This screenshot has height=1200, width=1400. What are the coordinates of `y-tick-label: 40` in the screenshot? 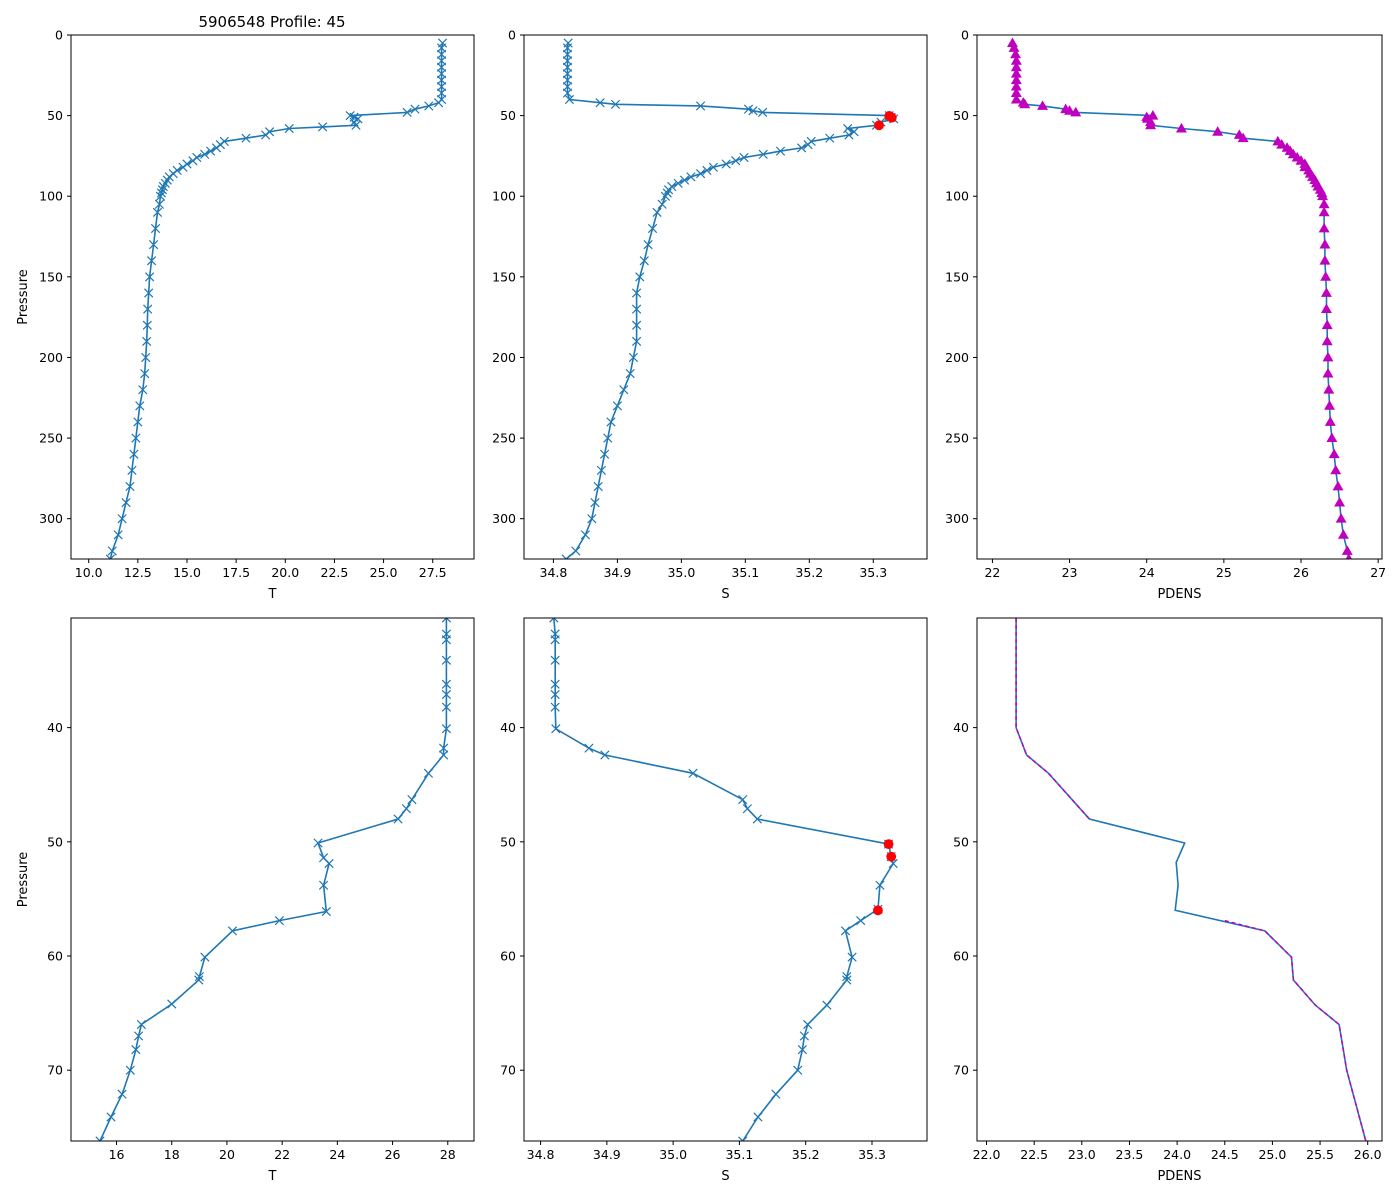 It's located at (508, 727).